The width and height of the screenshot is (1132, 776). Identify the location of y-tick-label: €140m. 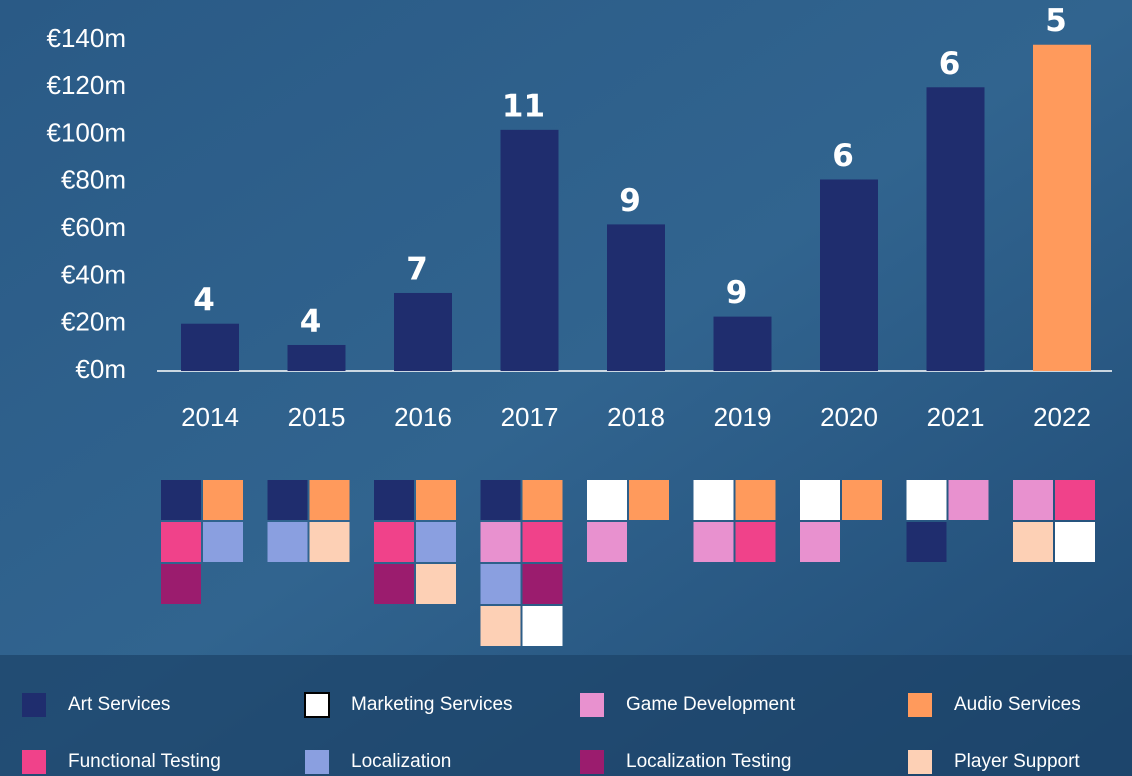
(87, 38).